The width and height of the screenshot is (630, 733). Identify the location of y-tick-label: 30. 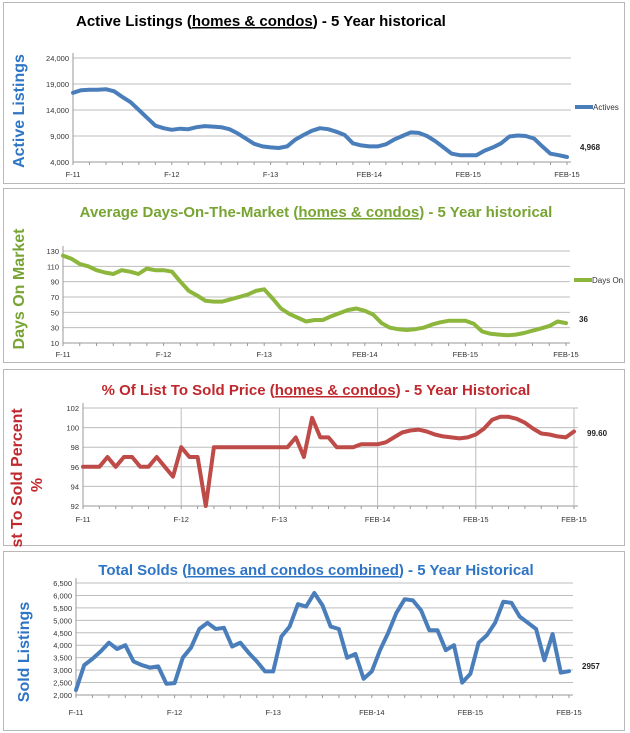
(55, 328).